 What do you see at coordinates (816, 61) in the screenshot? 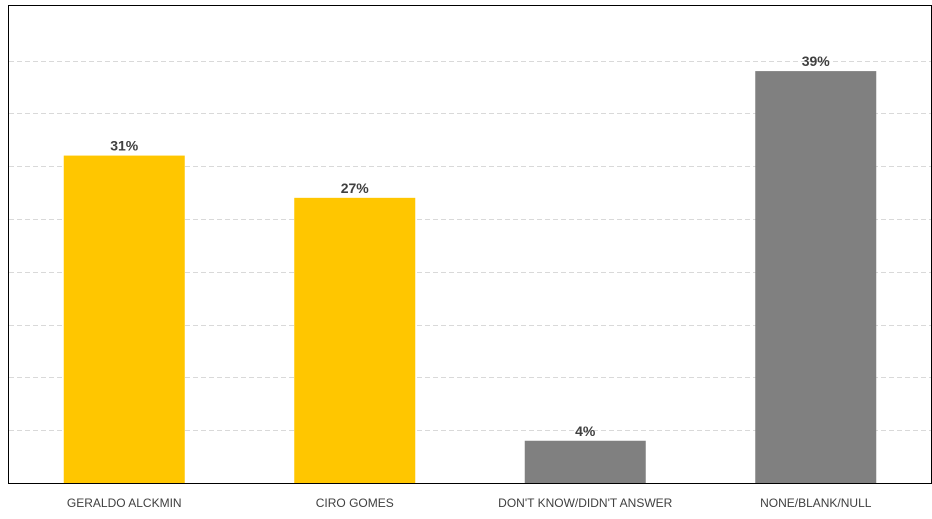
I see `data-label: 39%` at bounding box center [816, 61].